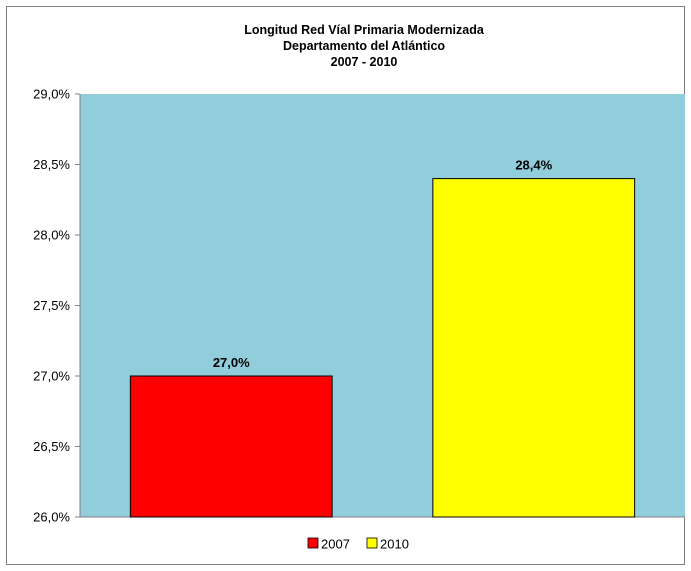 The image size is (691, 571). I want to click on y-tick-label: 27,0%, so click(51, 376).